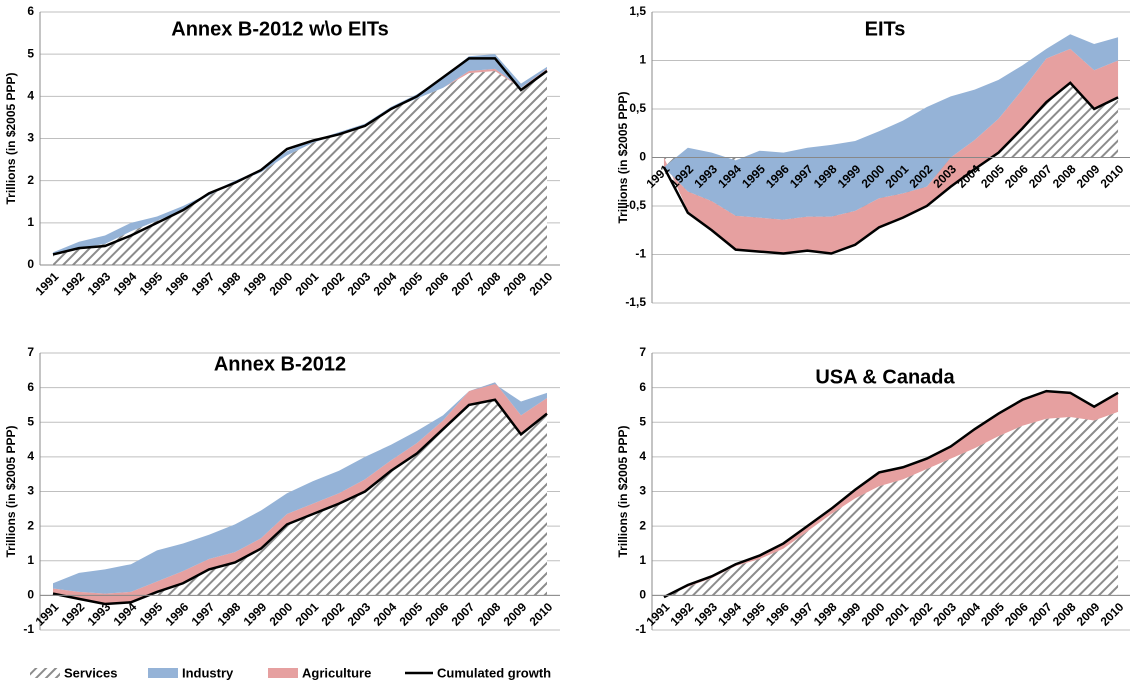 This screenshot has width=1141, height=686. I want to click on chart-title: Annex B-2012 w\o EITs, so click(279, 29).